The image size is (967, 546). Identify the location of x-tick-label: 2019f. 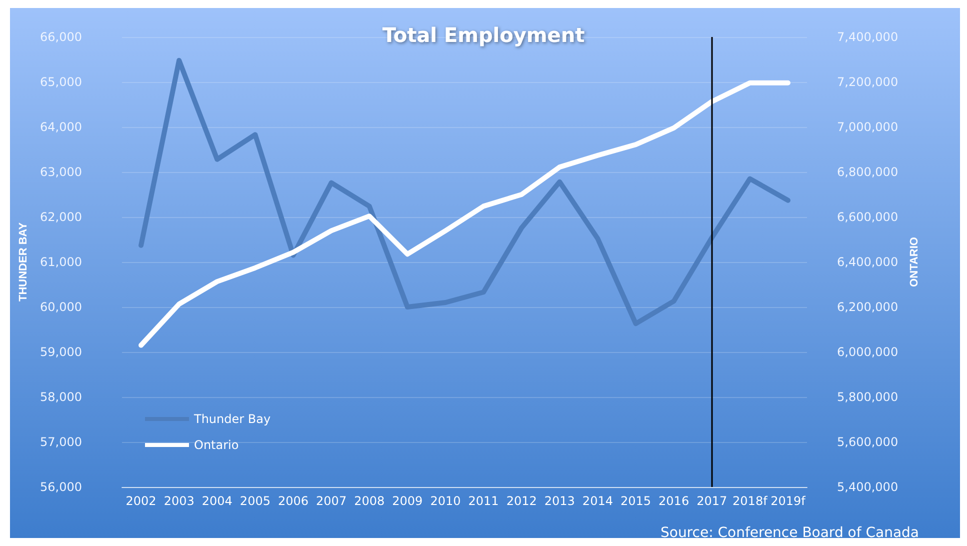
(788, 501).